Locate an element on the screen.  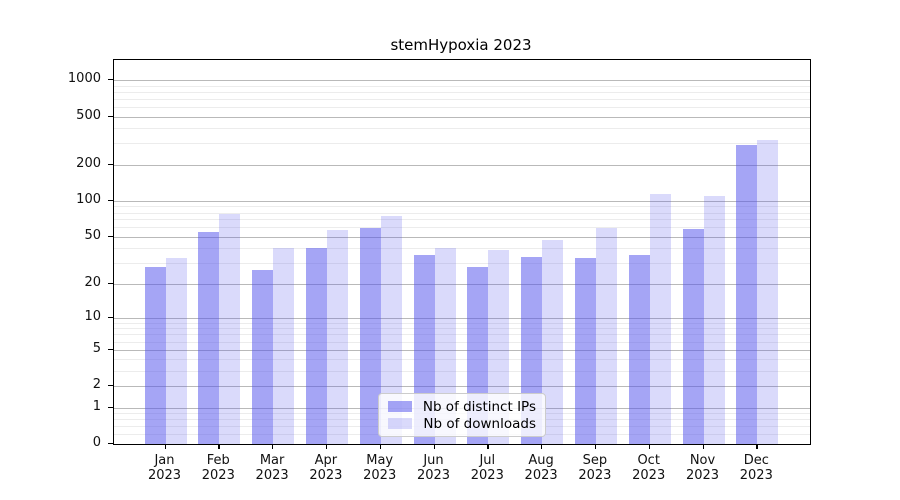
legend-row-downloads: Nb of downloads is located at coordinates (461, 423).